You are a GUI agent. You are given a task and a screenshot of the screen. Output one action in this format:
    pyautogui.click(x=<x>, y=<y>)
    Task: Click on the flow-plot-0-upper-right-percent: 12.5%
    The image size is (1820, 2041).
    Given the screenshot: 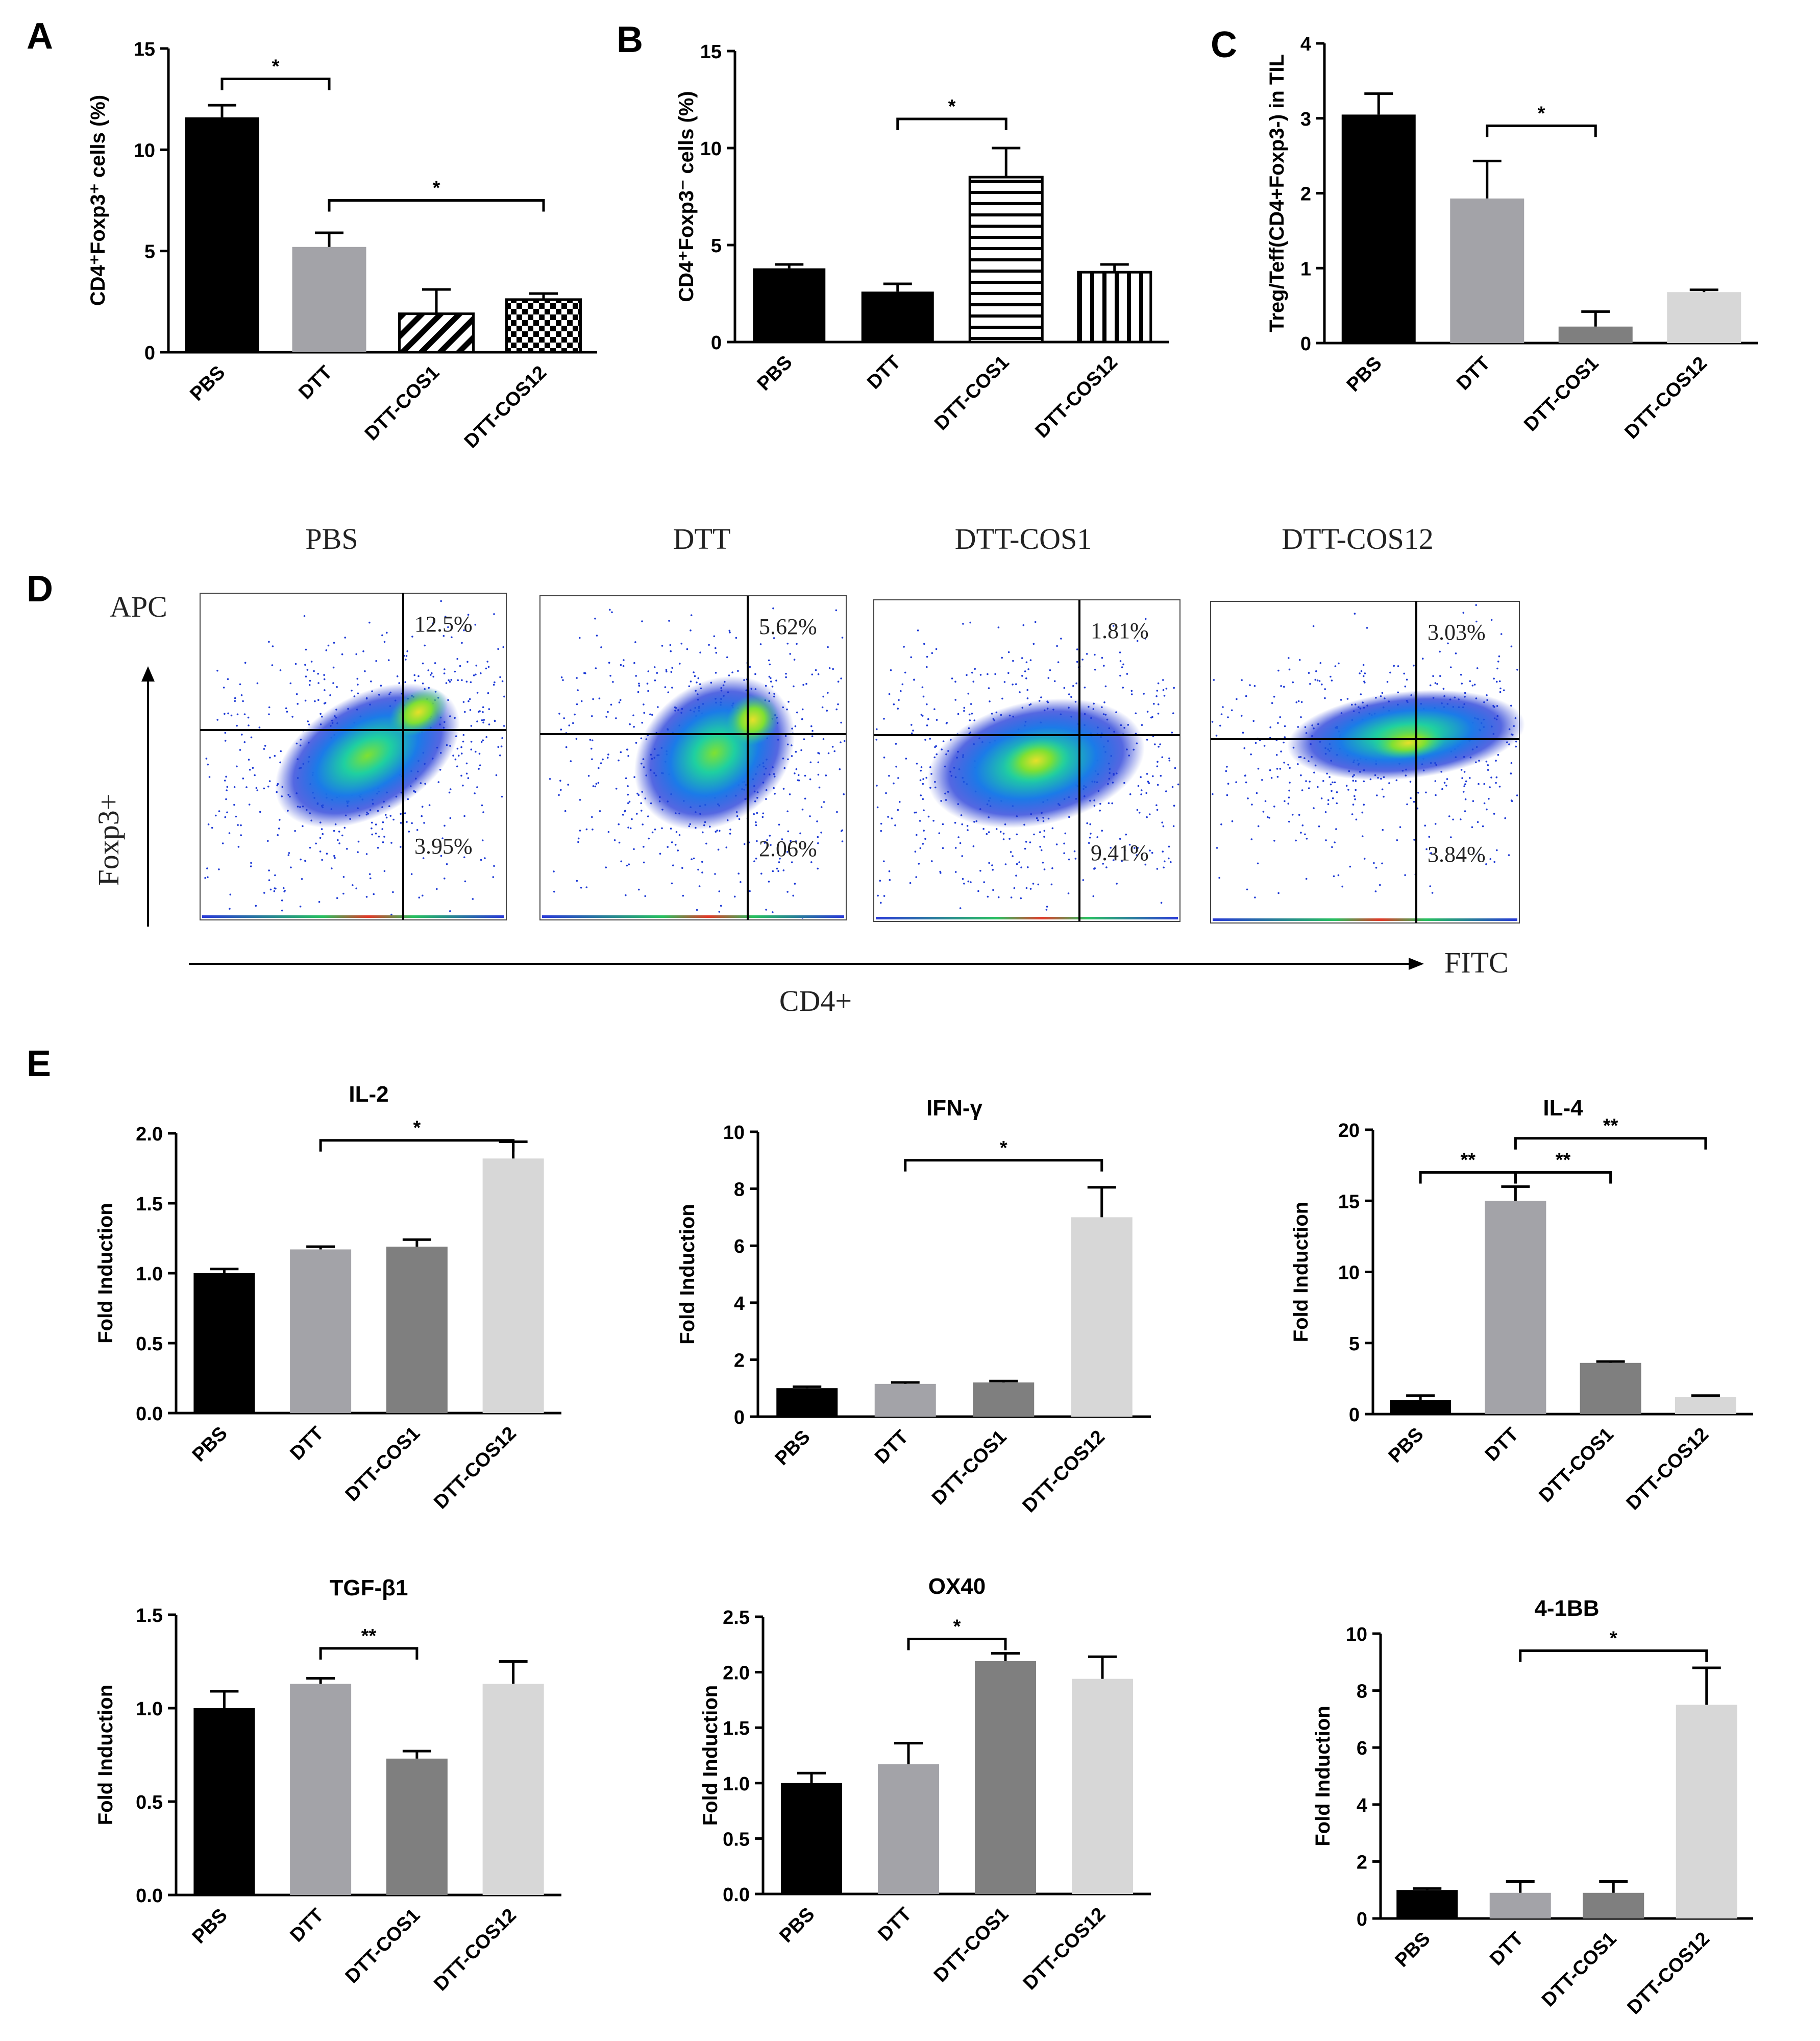 What is the action you would take?
    pyautogui.click(x=443, y=625)
    